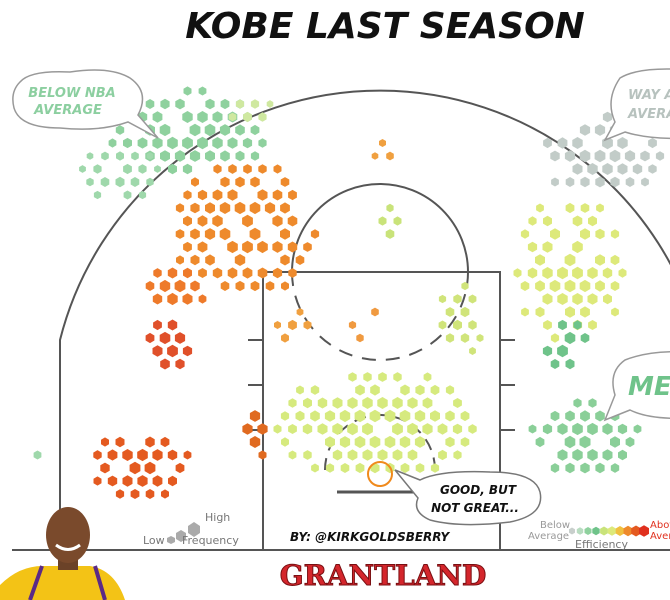 The image size is (670, 600). What do you see at coordinates (62, 553) in the screenshot?
I see `player-photo` at bounding box center [62, 553].